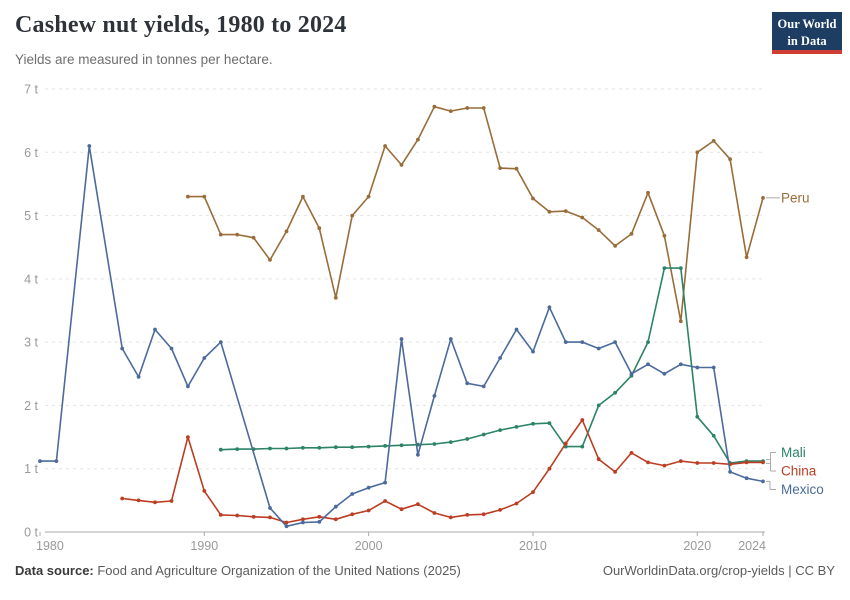  I want to click on series-point-peru-2005, so click(450, 111).